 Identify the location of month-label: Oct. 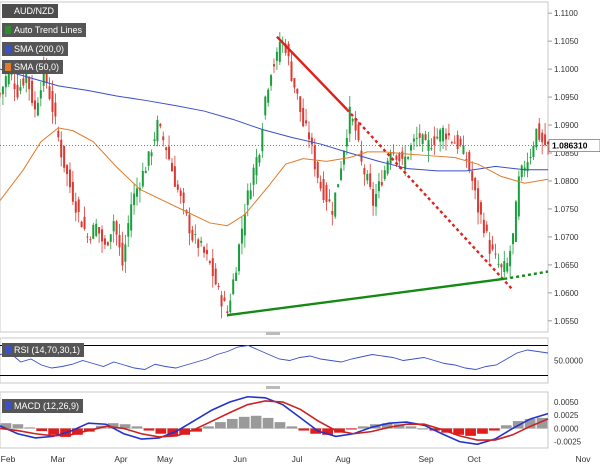
(474, 459).